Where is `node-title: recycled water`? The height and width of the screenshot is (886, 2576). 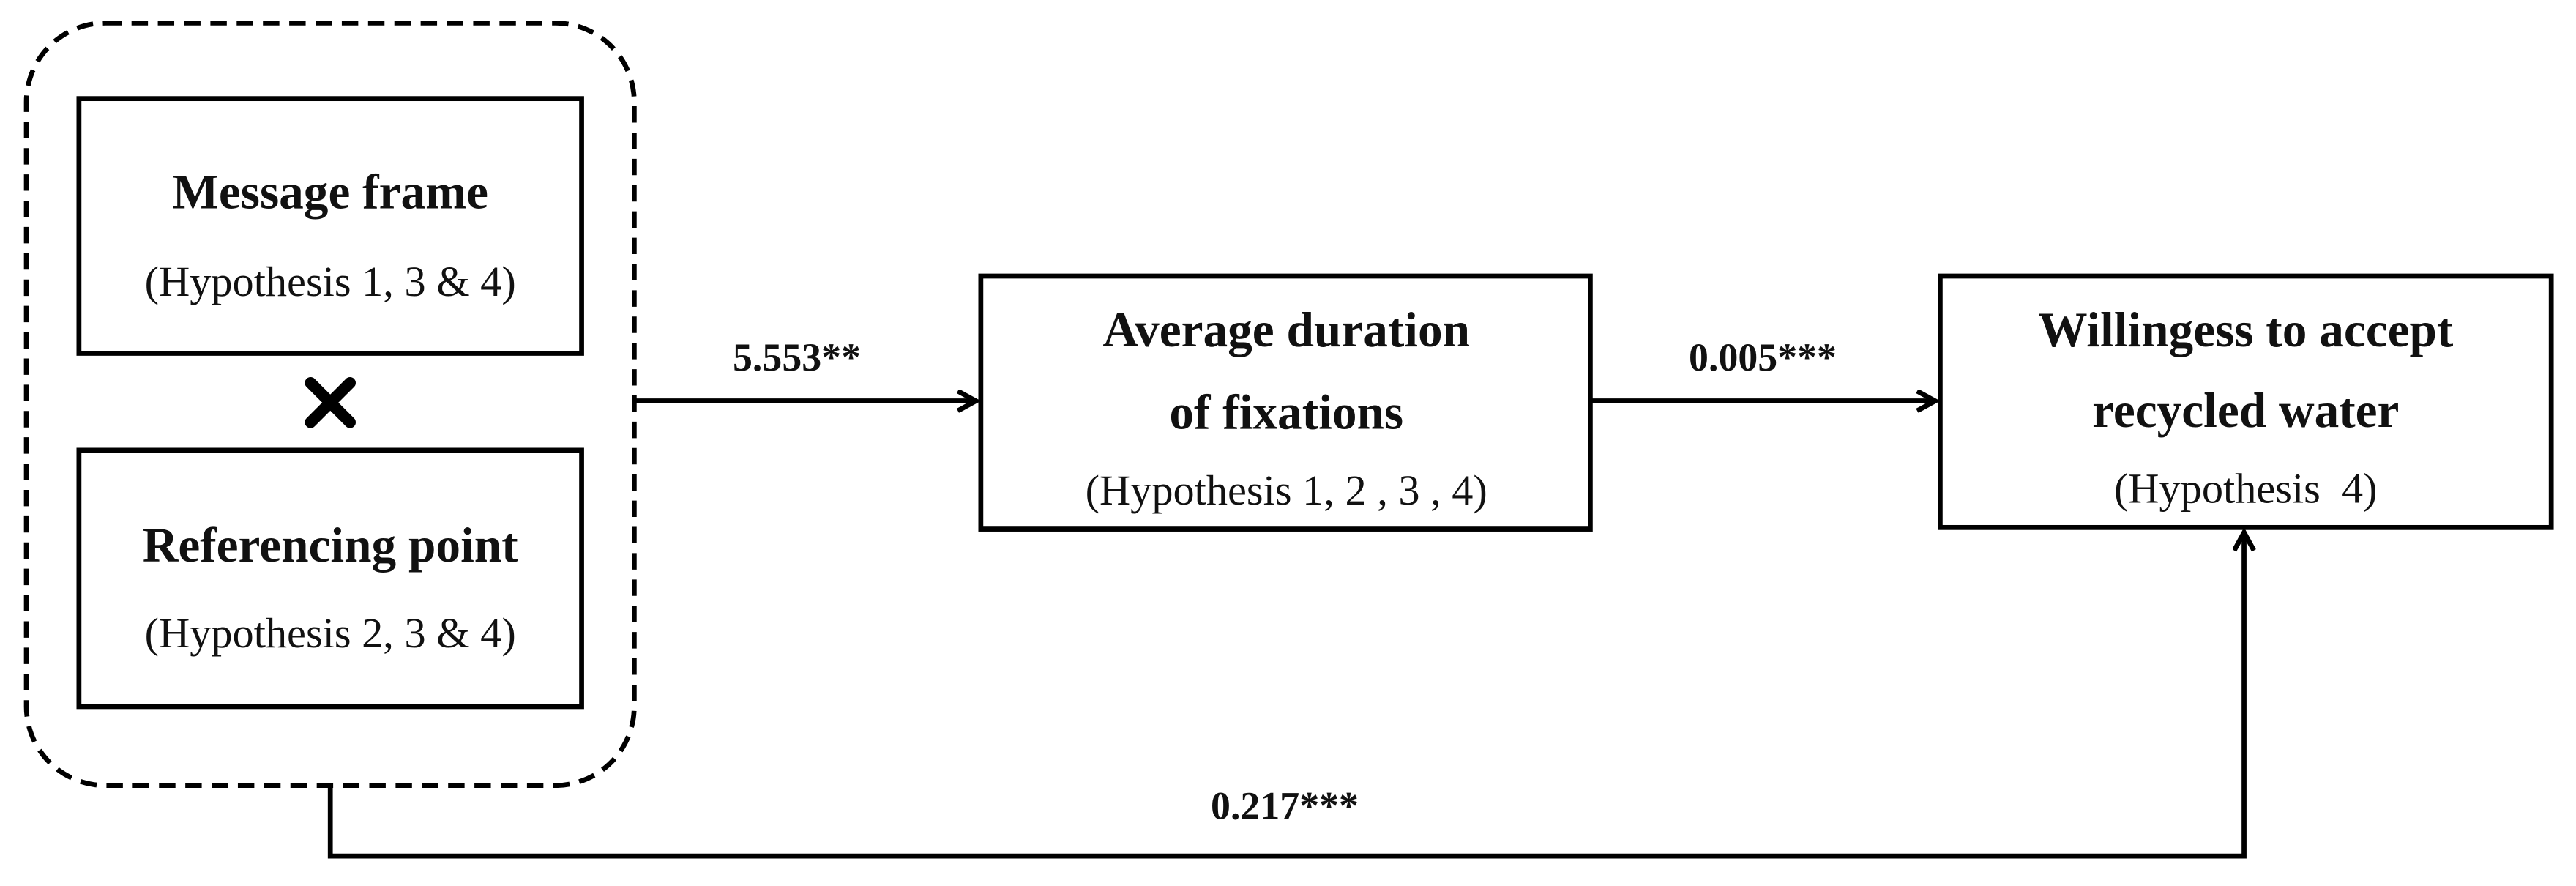
node-title: recycled water is located at coordinates (2245, 410).